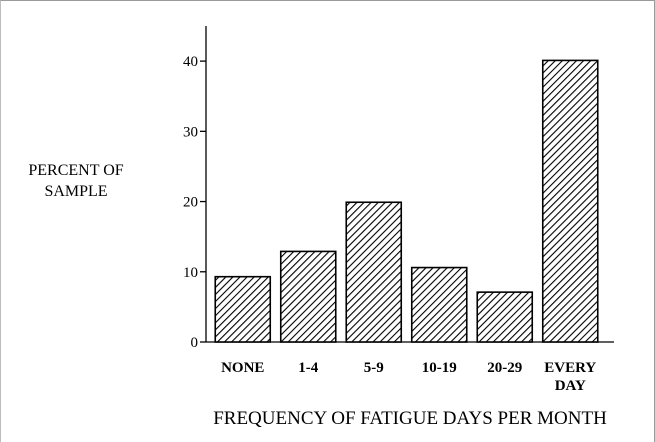 Image resolution: width=655 pixels, height=442 pixels. What do you see at coordinates (190, 273) in the screenshot?
I see `y-tick-label: 10` at bounding box center [190, 273].